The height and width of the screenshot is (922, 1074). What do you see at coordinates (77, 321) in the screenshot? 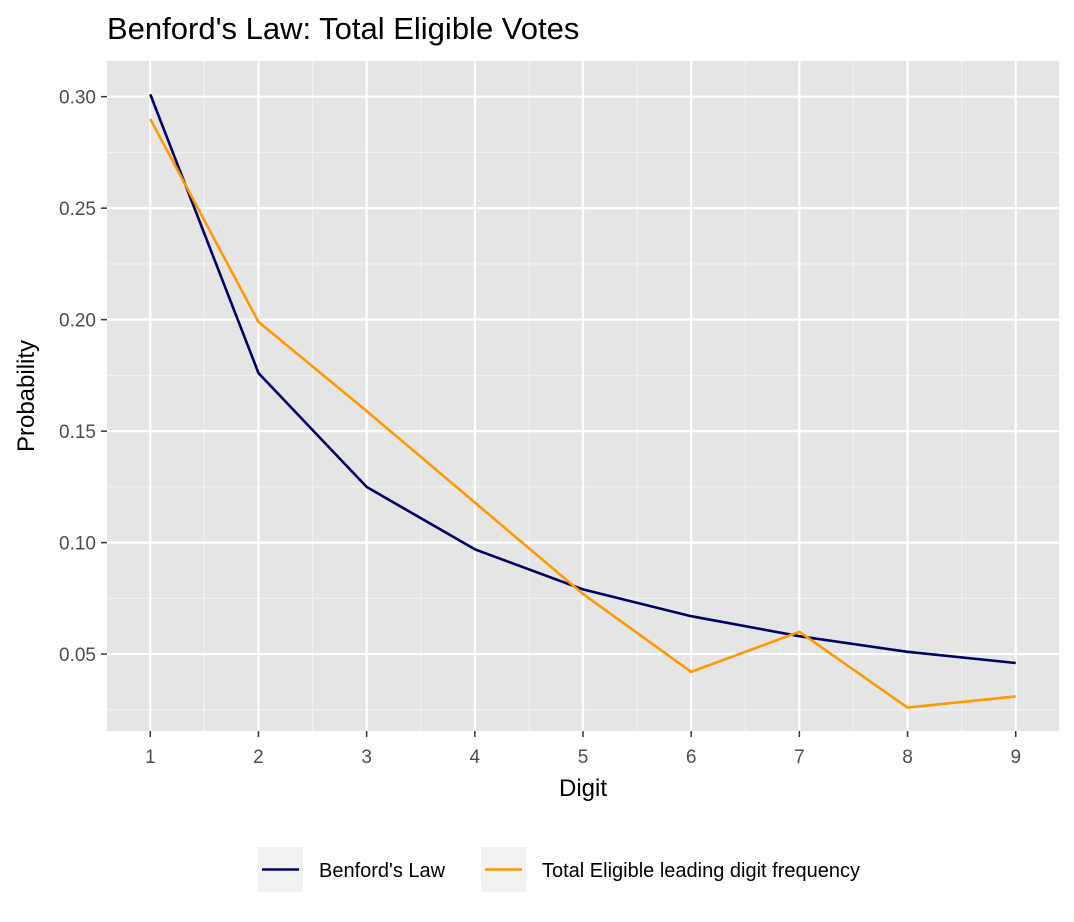
I see `y-tick-label: 0.20` at bounding box center [77, 321].